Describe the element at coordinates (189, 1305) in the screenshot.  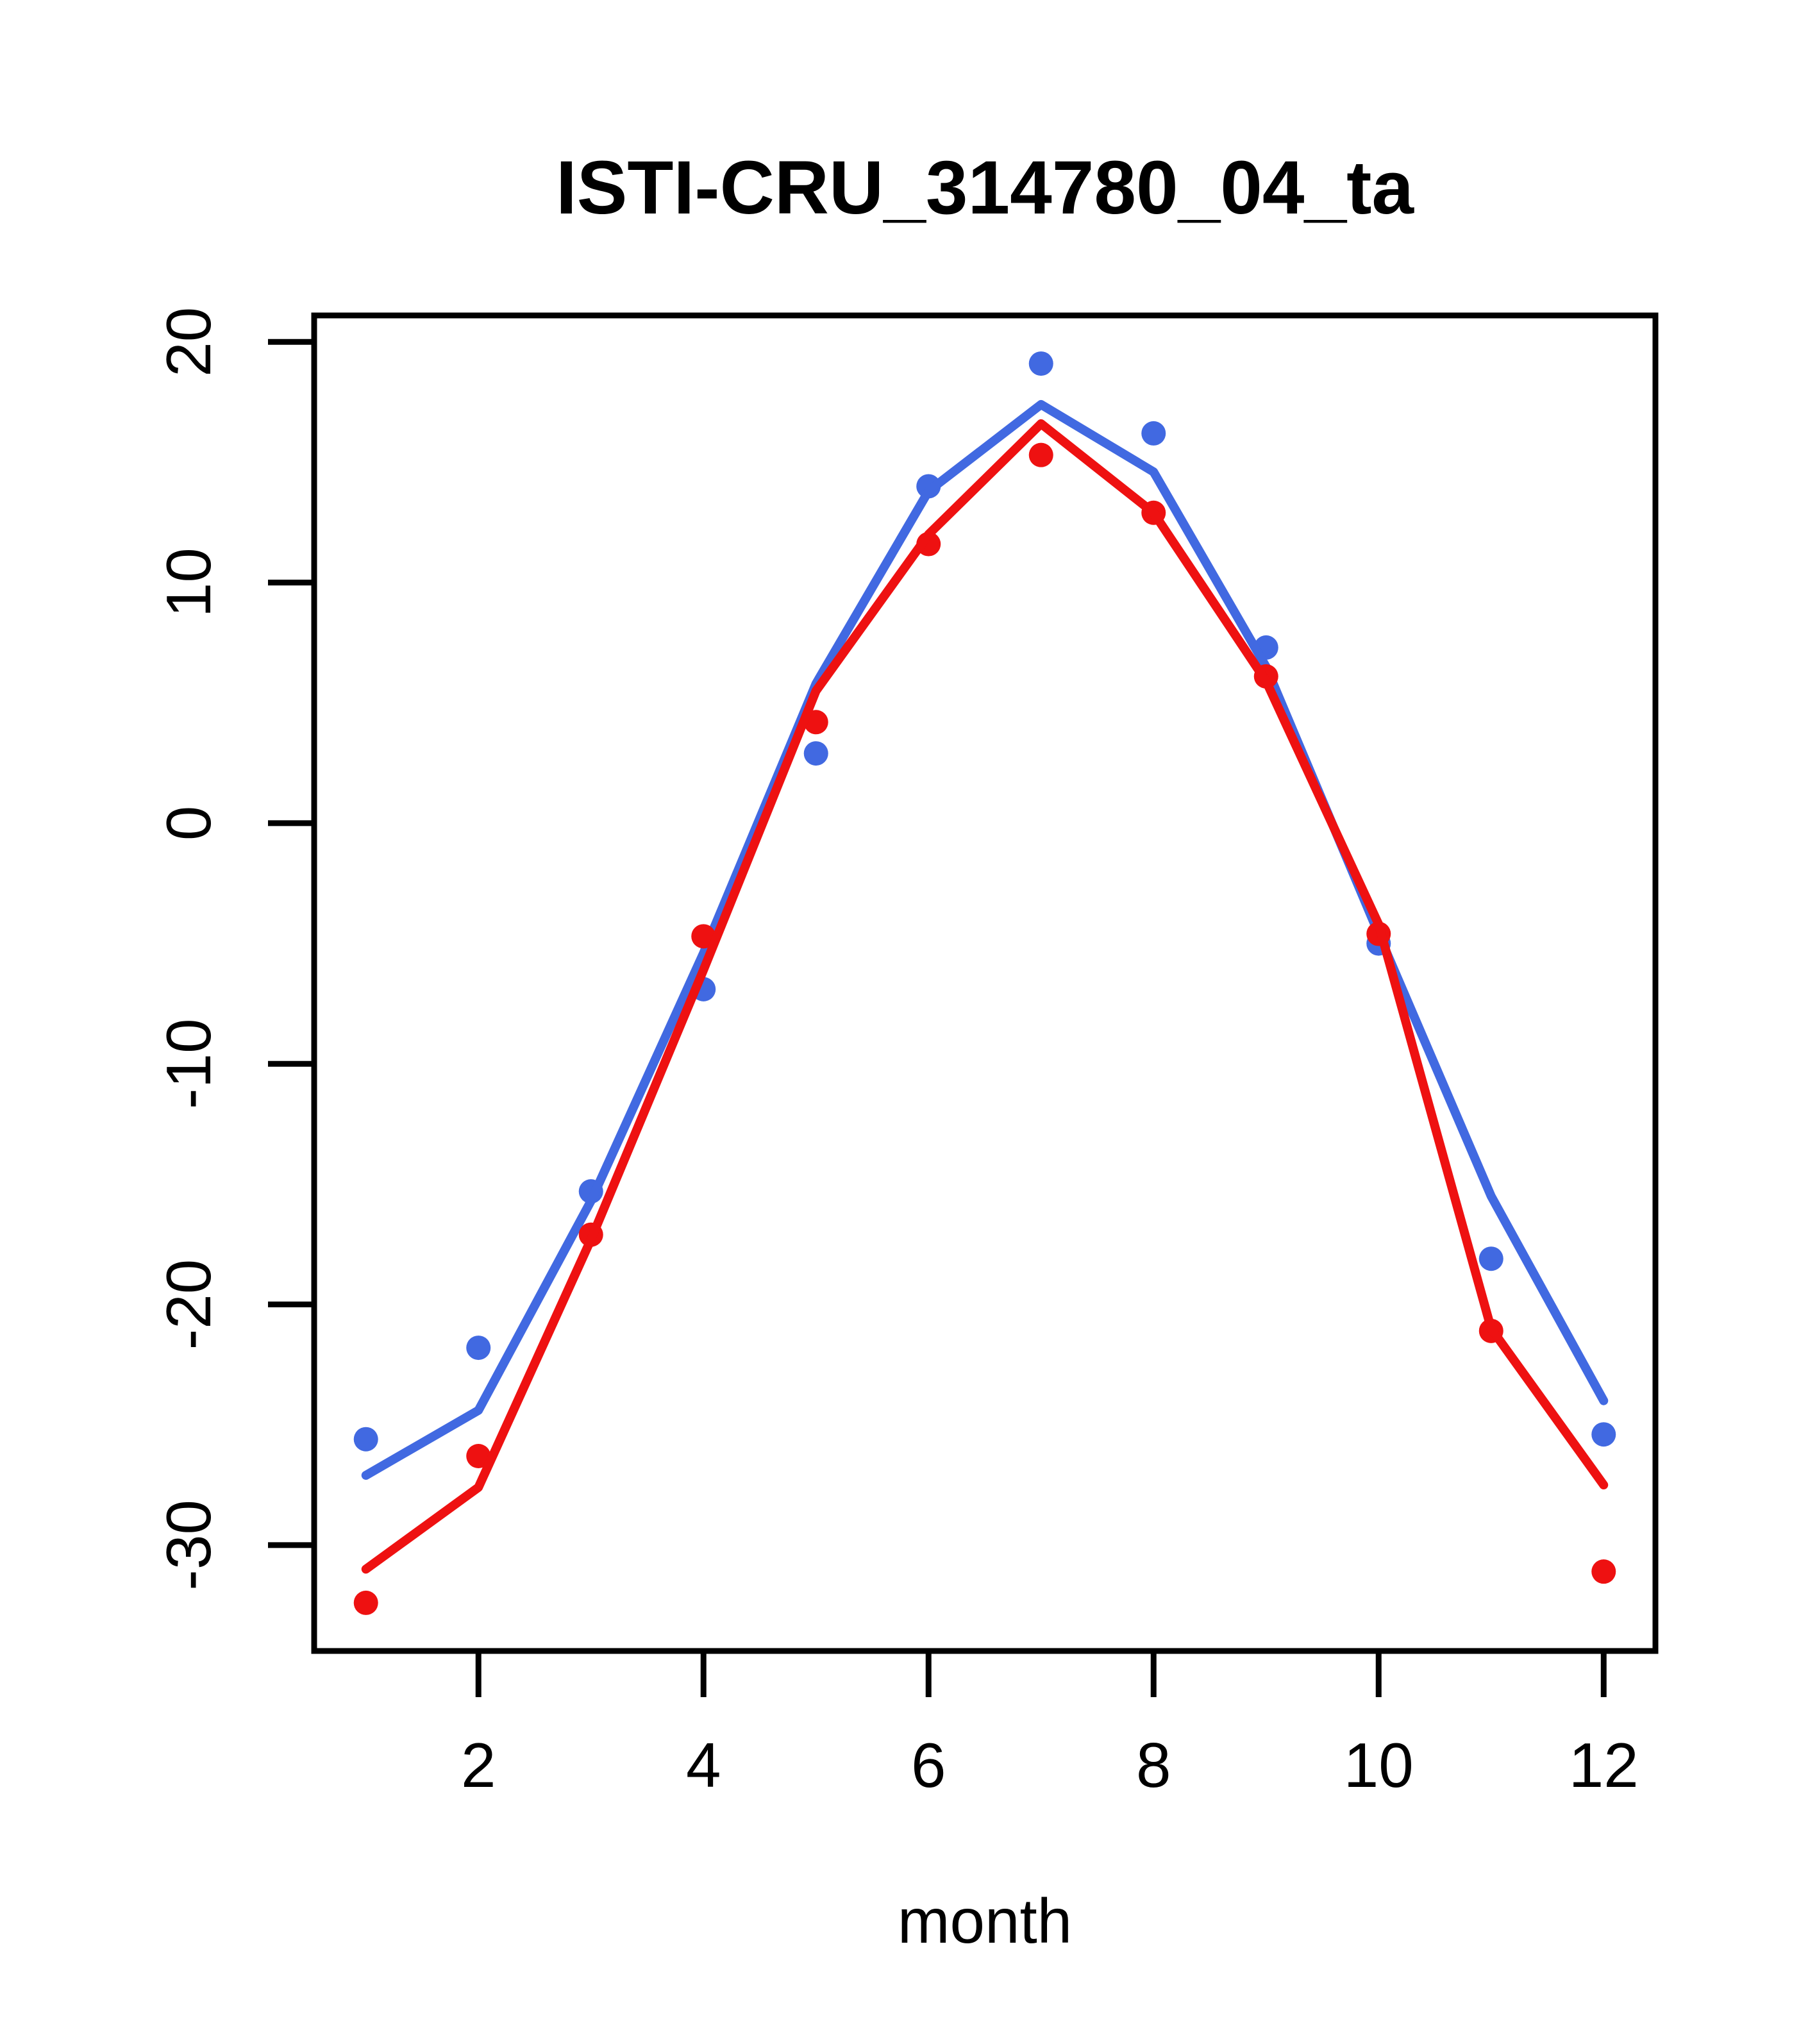
I see `y-axis-tick-label: -20` at that location.